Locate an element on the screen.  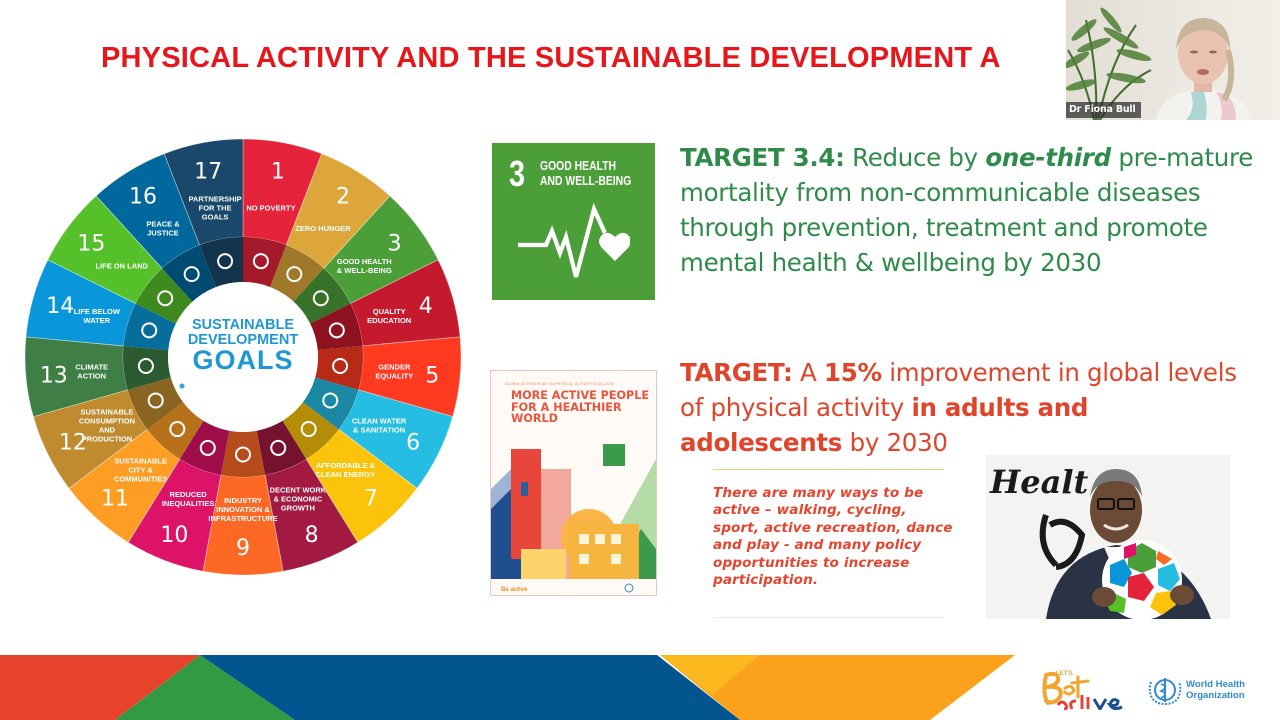
target-pa-lead: TARGET: is located at coordinates (736, 372).